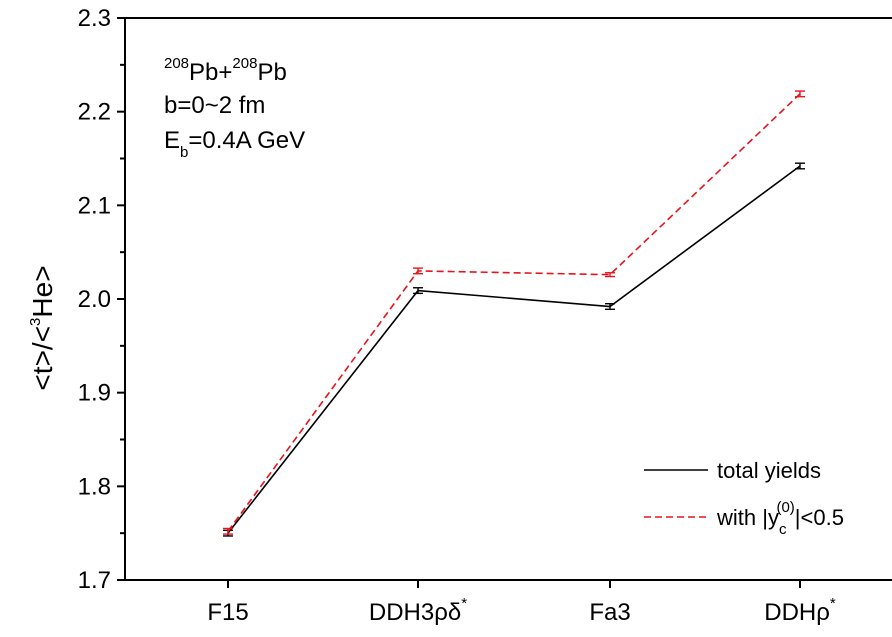 The width and height of the screenshot is (892, 637). I want to click on x-tick-label: F15, so click(227, 612).